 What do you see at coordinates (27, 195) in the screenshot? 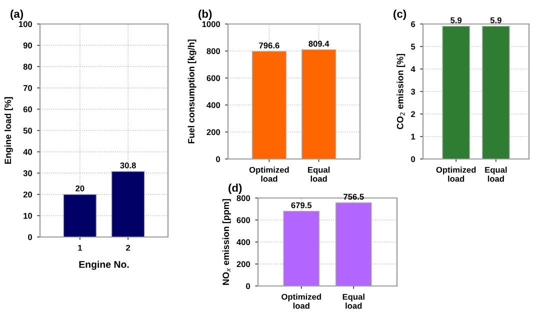
I see `y-tick-label: 20` at bounding box center [27, 195].